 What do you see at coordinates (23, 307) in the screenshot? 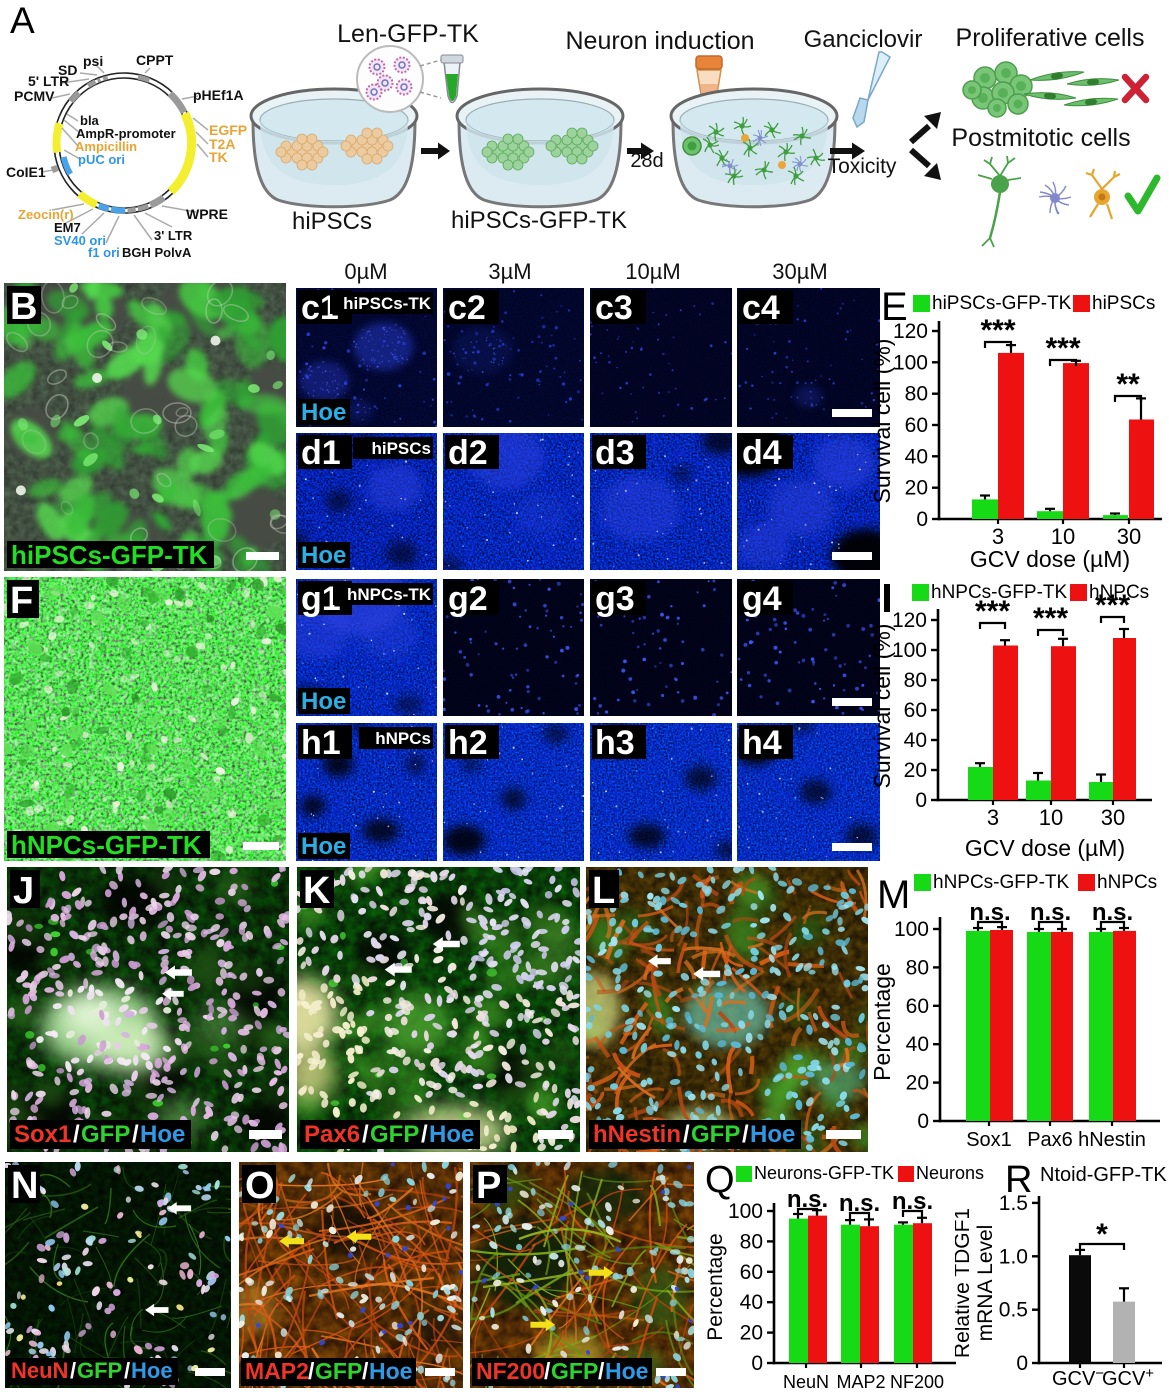
I see `svg-text: B` at bounding box center [23, 307].